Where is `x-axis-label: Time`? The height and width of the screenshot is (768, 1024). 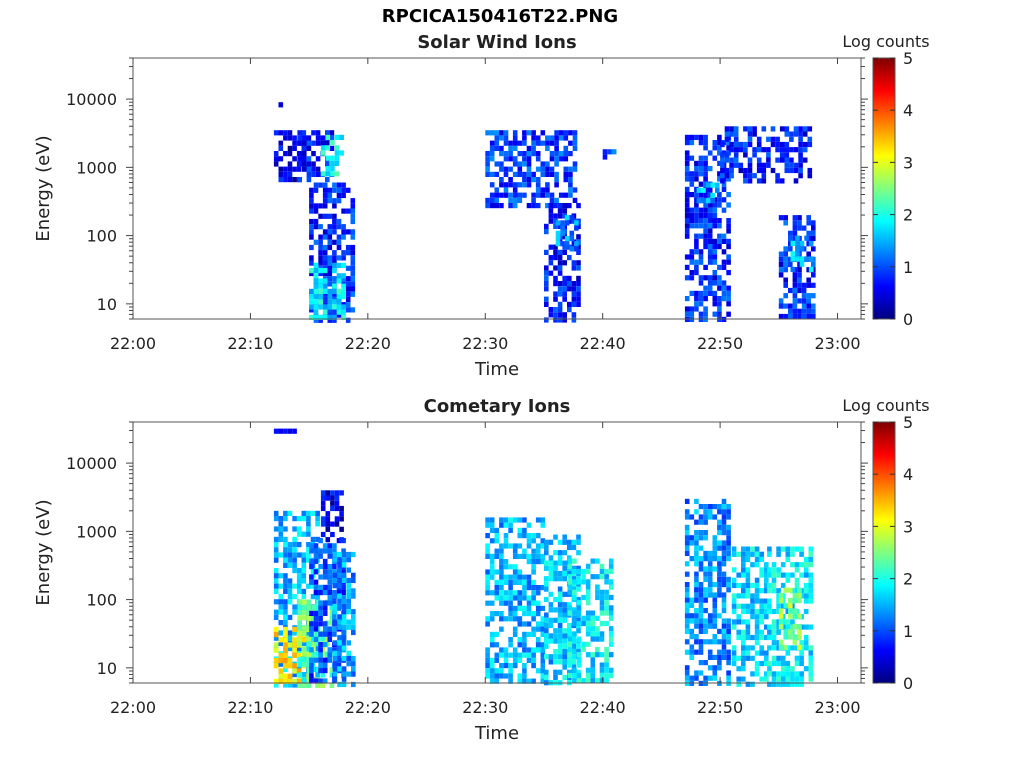 x-axis-label: Time is located at coordinates (496, 369).